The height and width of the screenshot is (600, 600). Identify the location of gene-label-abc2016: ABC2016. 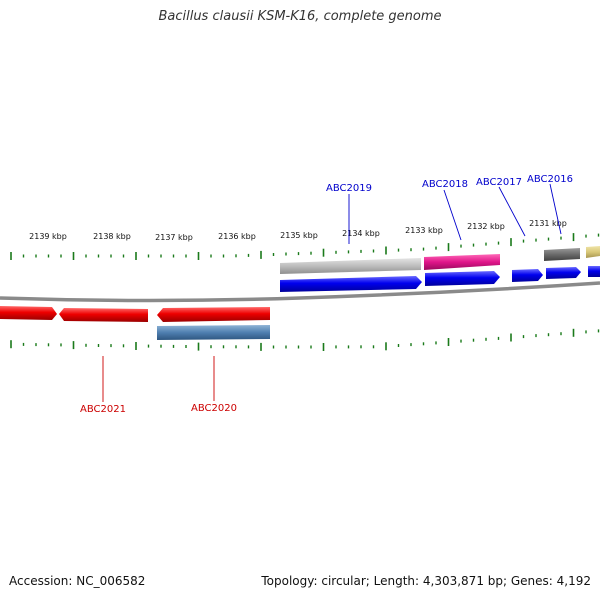
(550, 179).